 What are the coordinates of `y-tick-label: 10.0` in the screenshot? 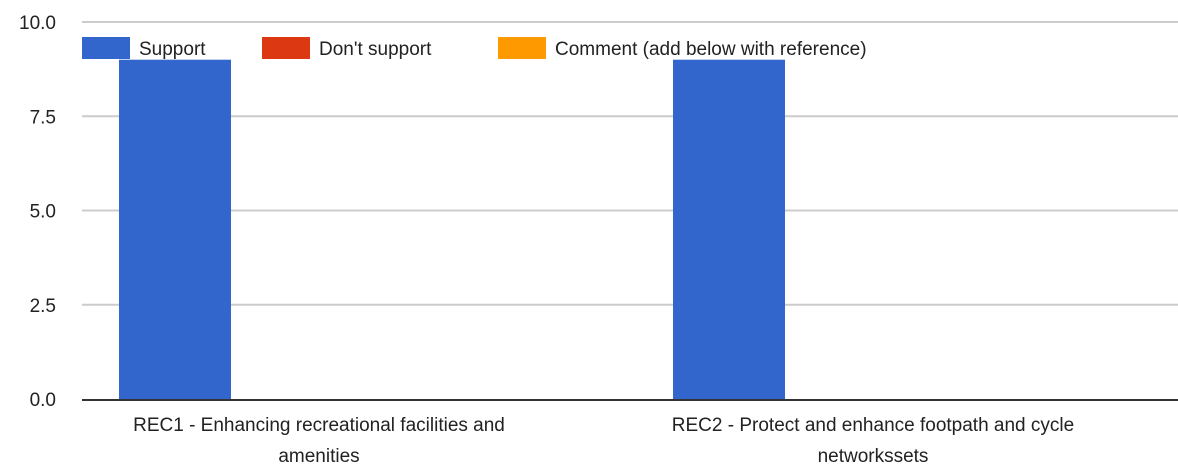 It's located at (37, 23).